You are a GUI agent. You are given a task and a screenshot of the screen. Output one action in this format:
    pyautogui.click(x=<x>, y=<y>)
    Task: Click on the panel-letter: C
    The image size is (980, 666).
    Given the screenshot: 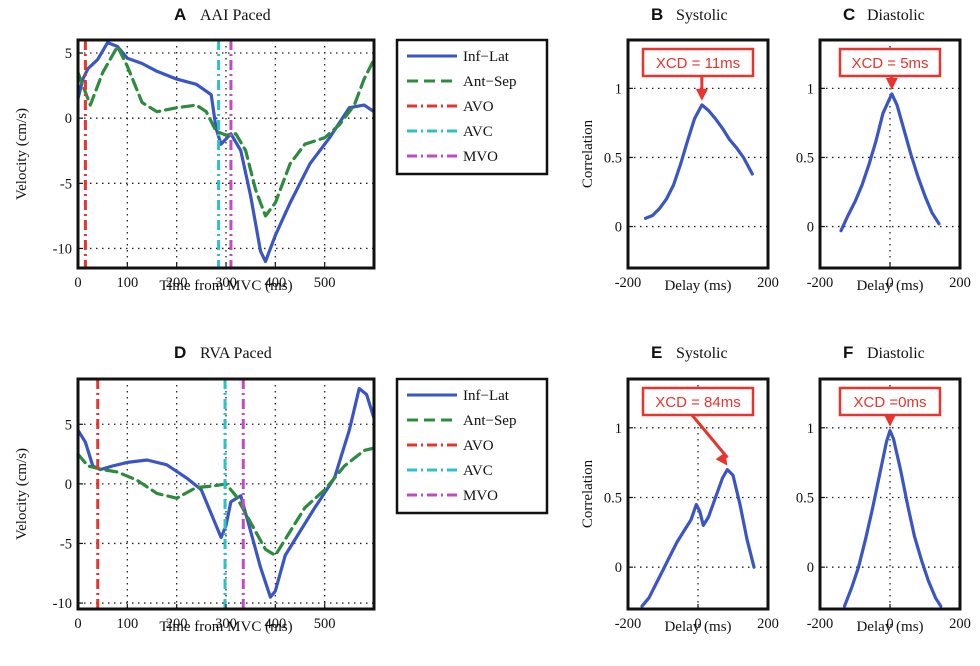 What is the action you would take?
    pyautogui.click(x=849, y=14)
    